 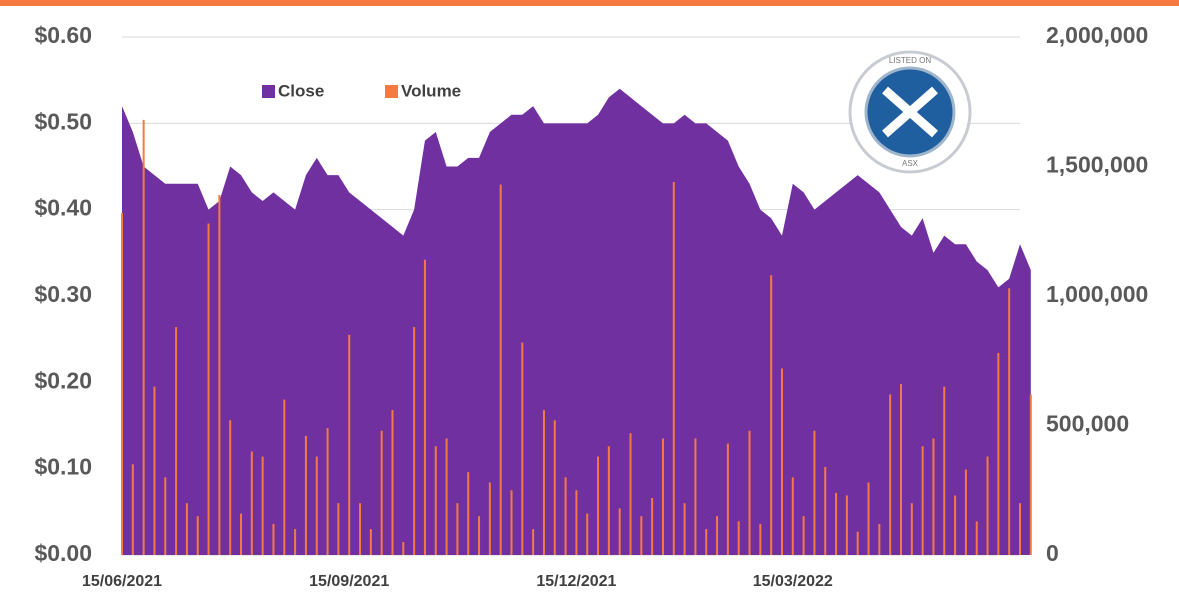 What do you see at coordinates (301, 90) in the screenshot?
I see `legend-label: Close` at bounding box center [301, 90].